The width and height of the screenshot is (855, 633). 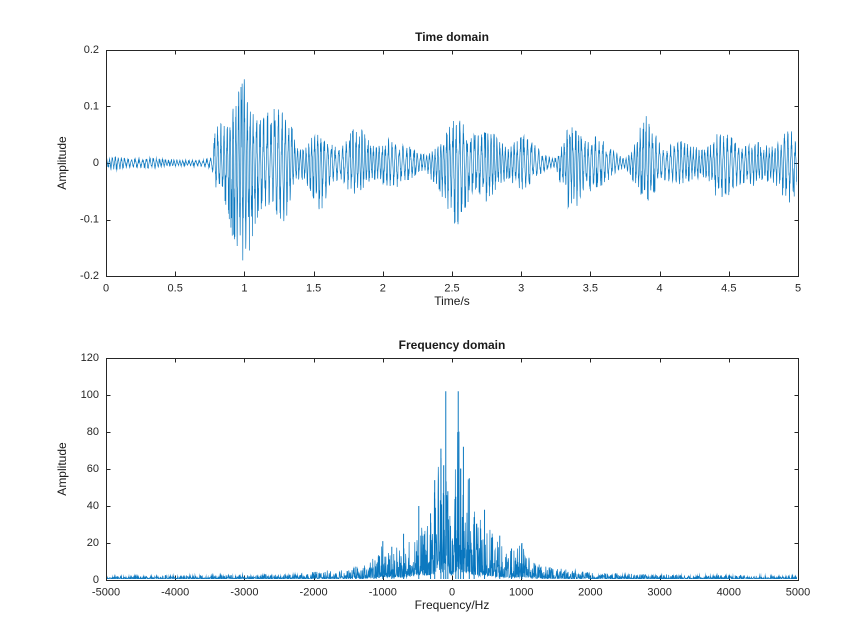 What do you see at coordinates (452, 37) in the screenshot?
I see `time-domain-title: Time domain` at bounding box center [452, 37].